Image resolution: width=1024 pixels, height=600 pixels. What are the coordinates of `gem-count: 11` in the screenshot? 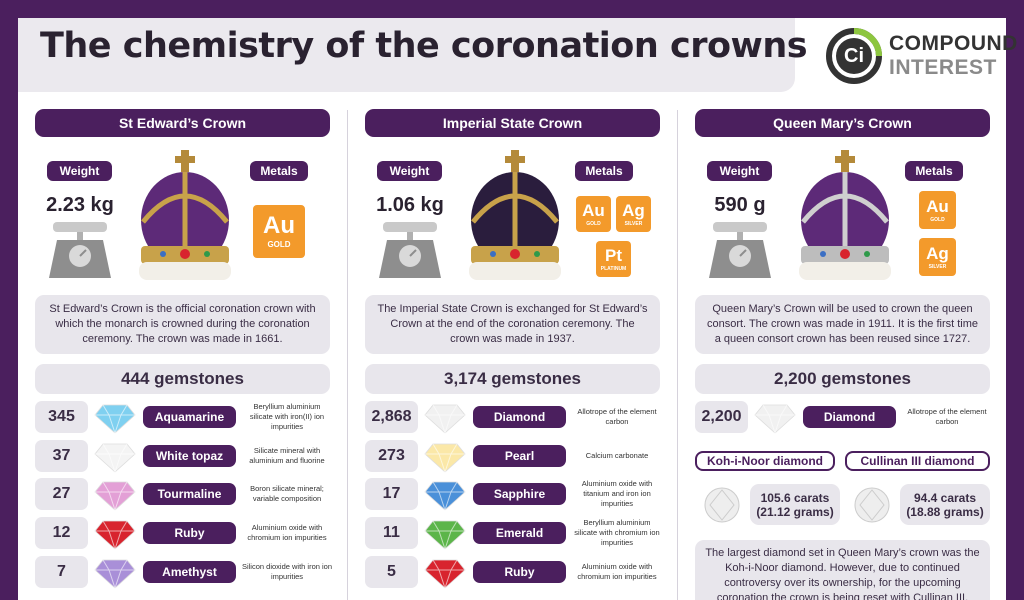 It's located at (391, 533).